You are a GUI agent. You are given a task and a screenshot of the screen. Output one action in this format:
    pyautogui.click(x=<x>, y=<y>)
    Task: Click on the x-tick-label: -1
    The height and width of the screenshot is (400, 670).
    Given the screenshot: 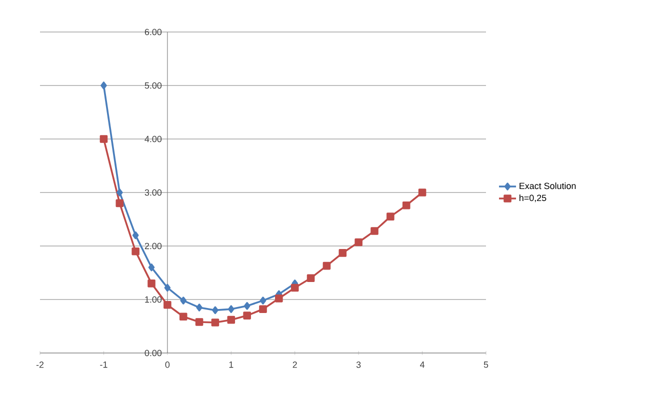 What is the action you would take?
    pyautogui.click(x=104, y=365)
    